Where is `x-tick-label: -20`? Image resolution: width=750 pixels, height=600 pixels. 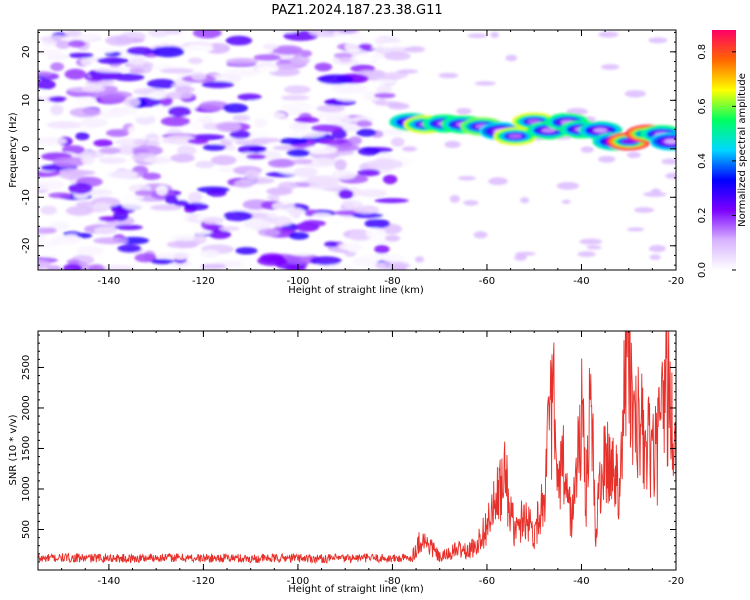
x-tick-label: -20 is located at coordinates (676, 281).